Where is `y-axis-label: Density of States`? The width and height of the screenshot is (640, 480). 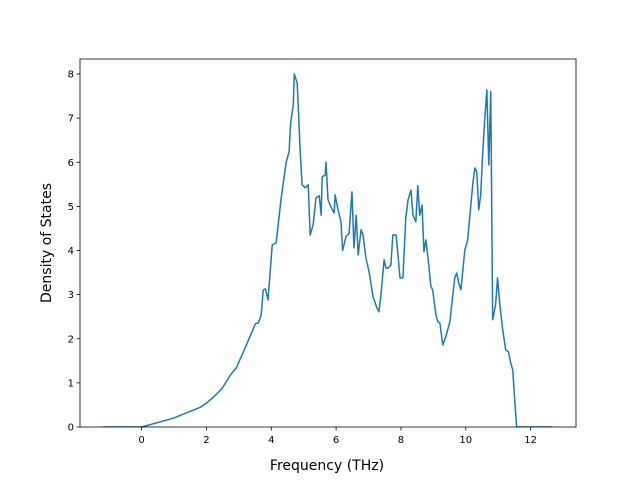 y-axis-label: Density of States is located at coordinates (47, 243).